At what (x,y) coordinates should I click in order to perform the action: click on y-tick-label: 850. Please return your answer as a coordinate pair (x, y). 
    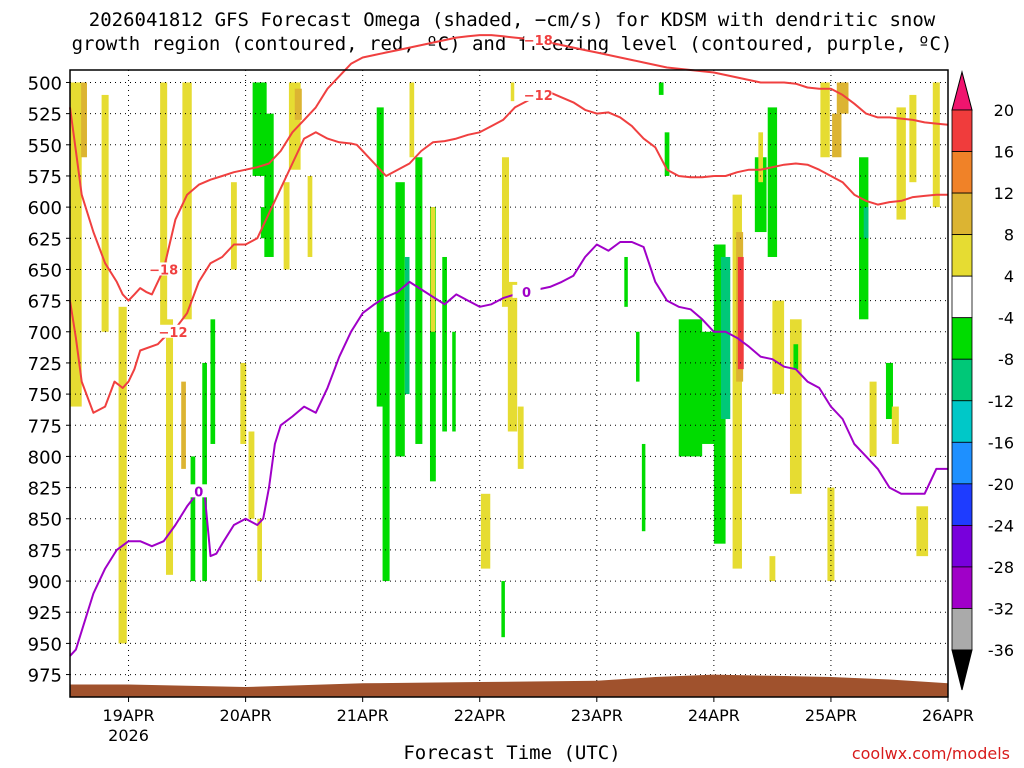
    Looking at the image, I should click on (45, 520).